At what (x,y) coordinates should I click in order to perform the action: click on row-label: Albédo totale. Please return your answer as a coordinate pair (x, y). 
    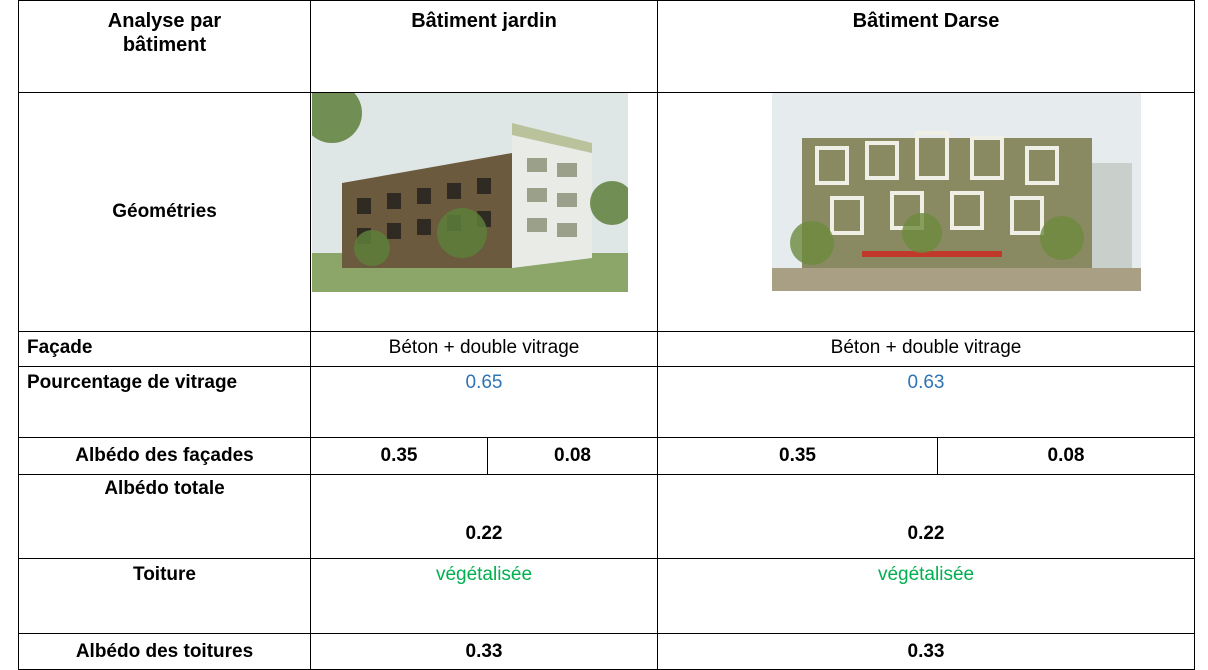
    Looking at the image, I should click on (164, 516).